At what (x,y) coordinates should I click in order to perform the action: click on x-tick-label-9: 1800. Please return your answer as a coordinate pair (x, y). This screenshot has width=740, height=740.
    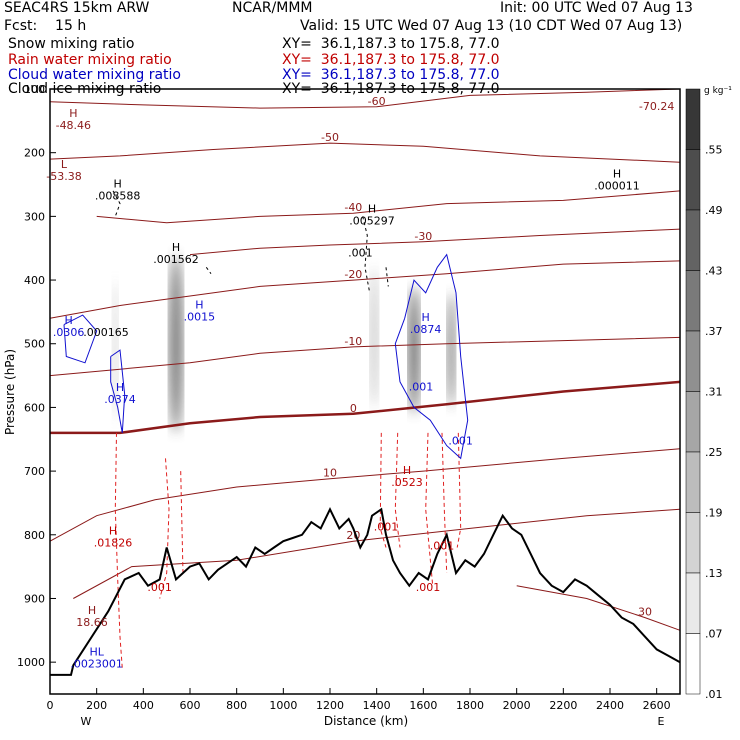
    Looking at the image, I should click on (470, 705).